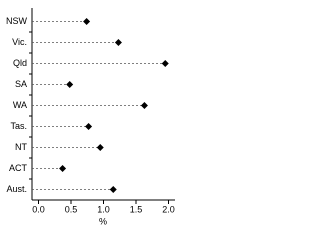  Describe the element at coordinates (136, 209) in the screenshot. I see `x-tick-label: 1.5` at that location.